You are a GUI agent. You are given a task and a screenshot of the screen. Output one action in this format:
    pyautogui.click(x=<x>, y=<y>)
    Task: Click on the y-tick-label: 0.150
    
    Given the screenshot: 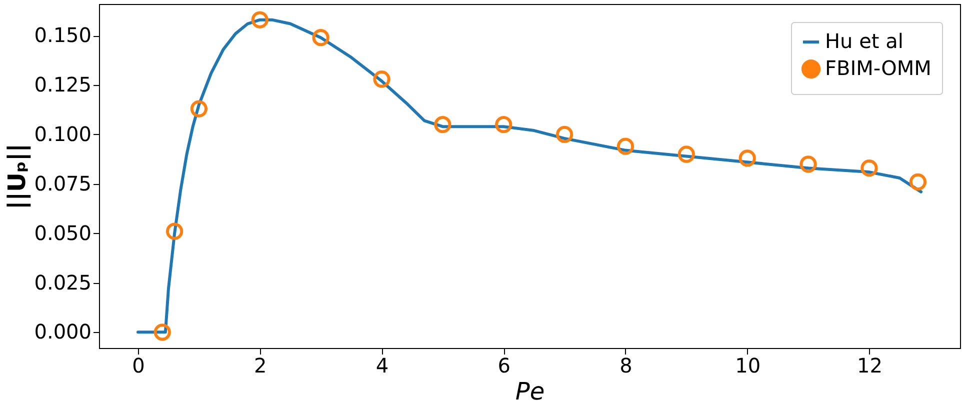 What is the action you would take?
    pyautogui.click(x=63, y=35)
    